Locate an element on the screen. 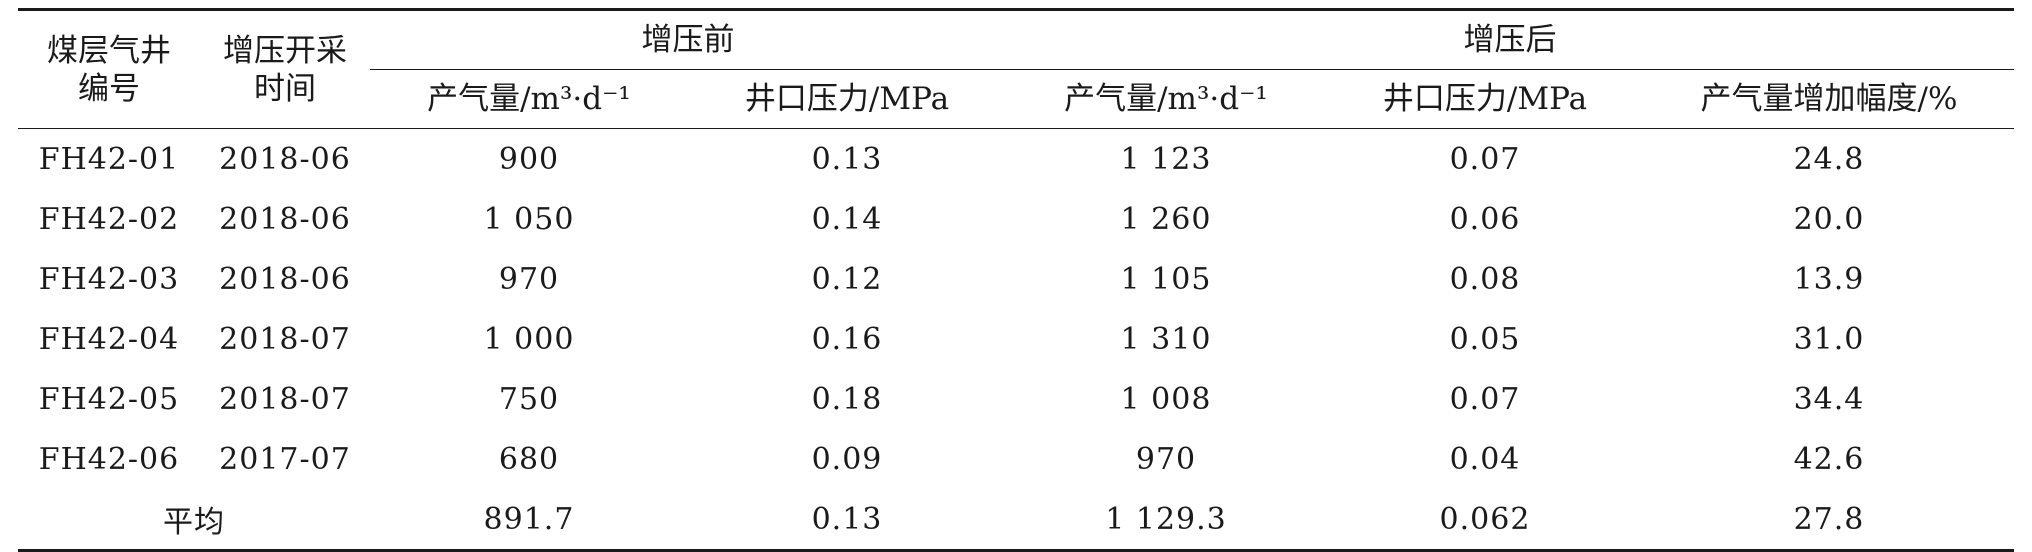 The image size is (2032, 552). header-group-after: 增压后 is located at coordinates (1510, 39).